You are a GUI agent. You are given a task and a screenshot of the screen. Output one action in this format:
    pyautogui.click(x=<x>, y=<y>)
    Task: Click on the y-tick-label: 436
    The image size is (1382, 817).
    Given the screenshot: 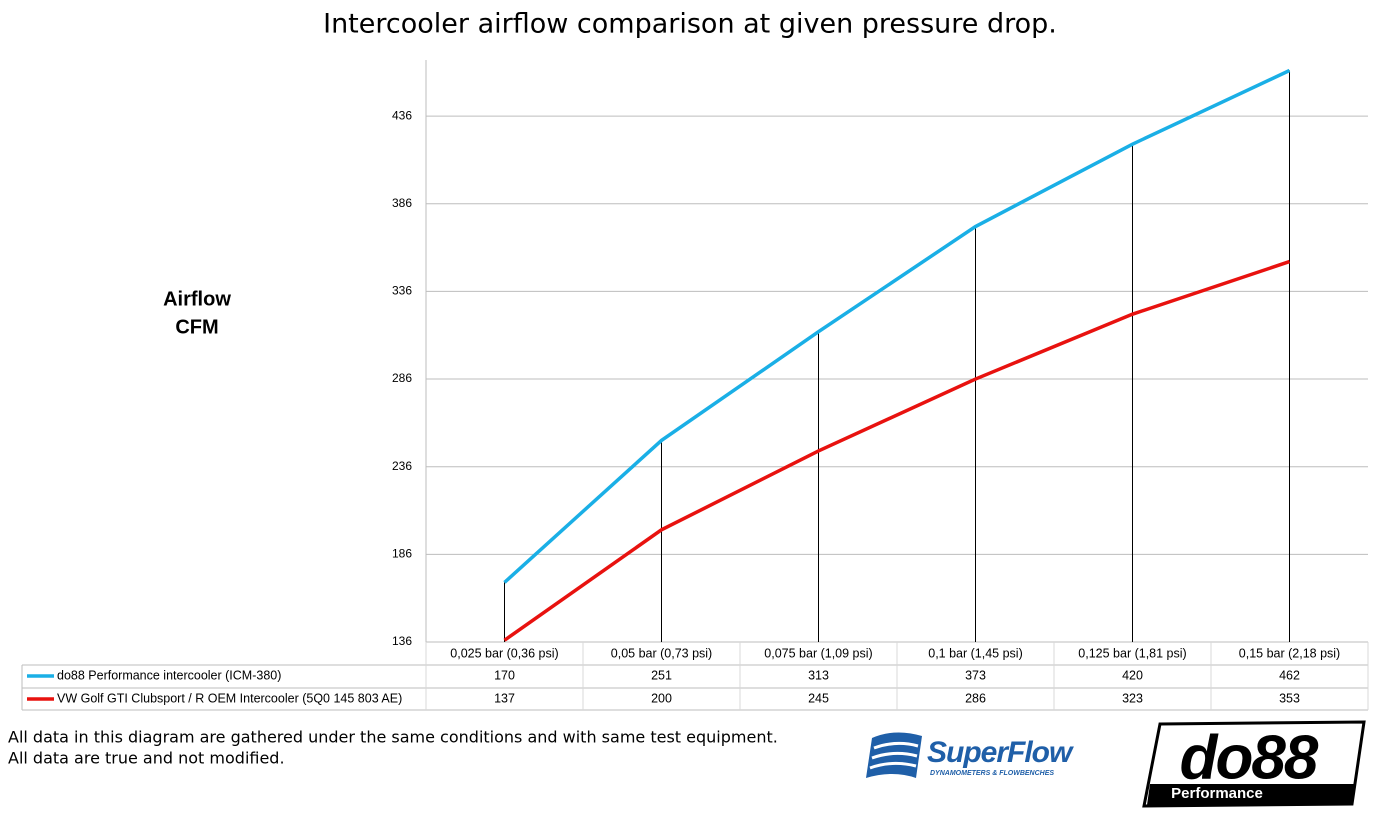 What is the action you would take?
    pyautogui.click(x=402, y=115)
    